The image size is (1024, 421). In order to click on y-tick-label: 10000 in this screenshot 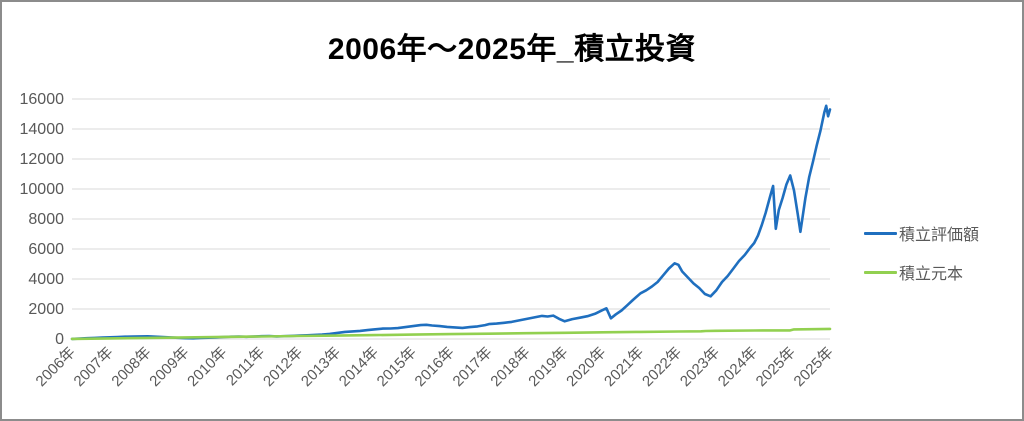, I will do `click(42, 189)`.